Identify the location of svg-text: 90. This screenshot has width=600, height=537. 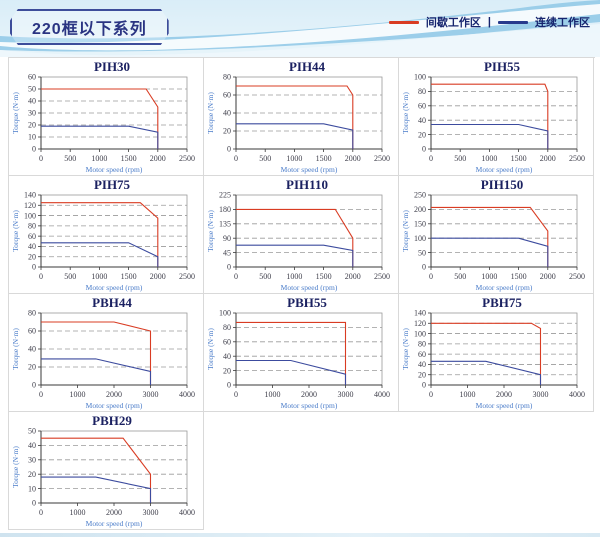
(227, 238).